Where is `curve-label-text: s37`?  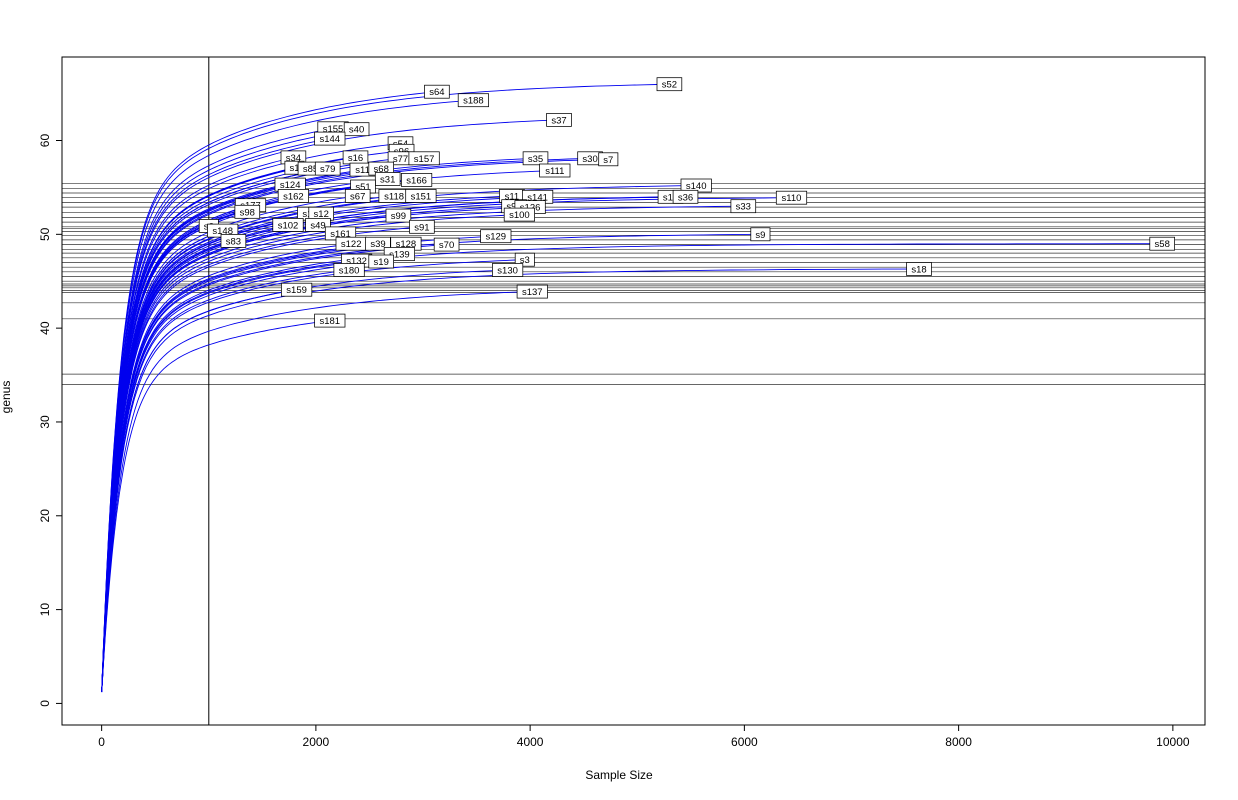
curve-label-text: s37 is located at coordinates (558, 120).